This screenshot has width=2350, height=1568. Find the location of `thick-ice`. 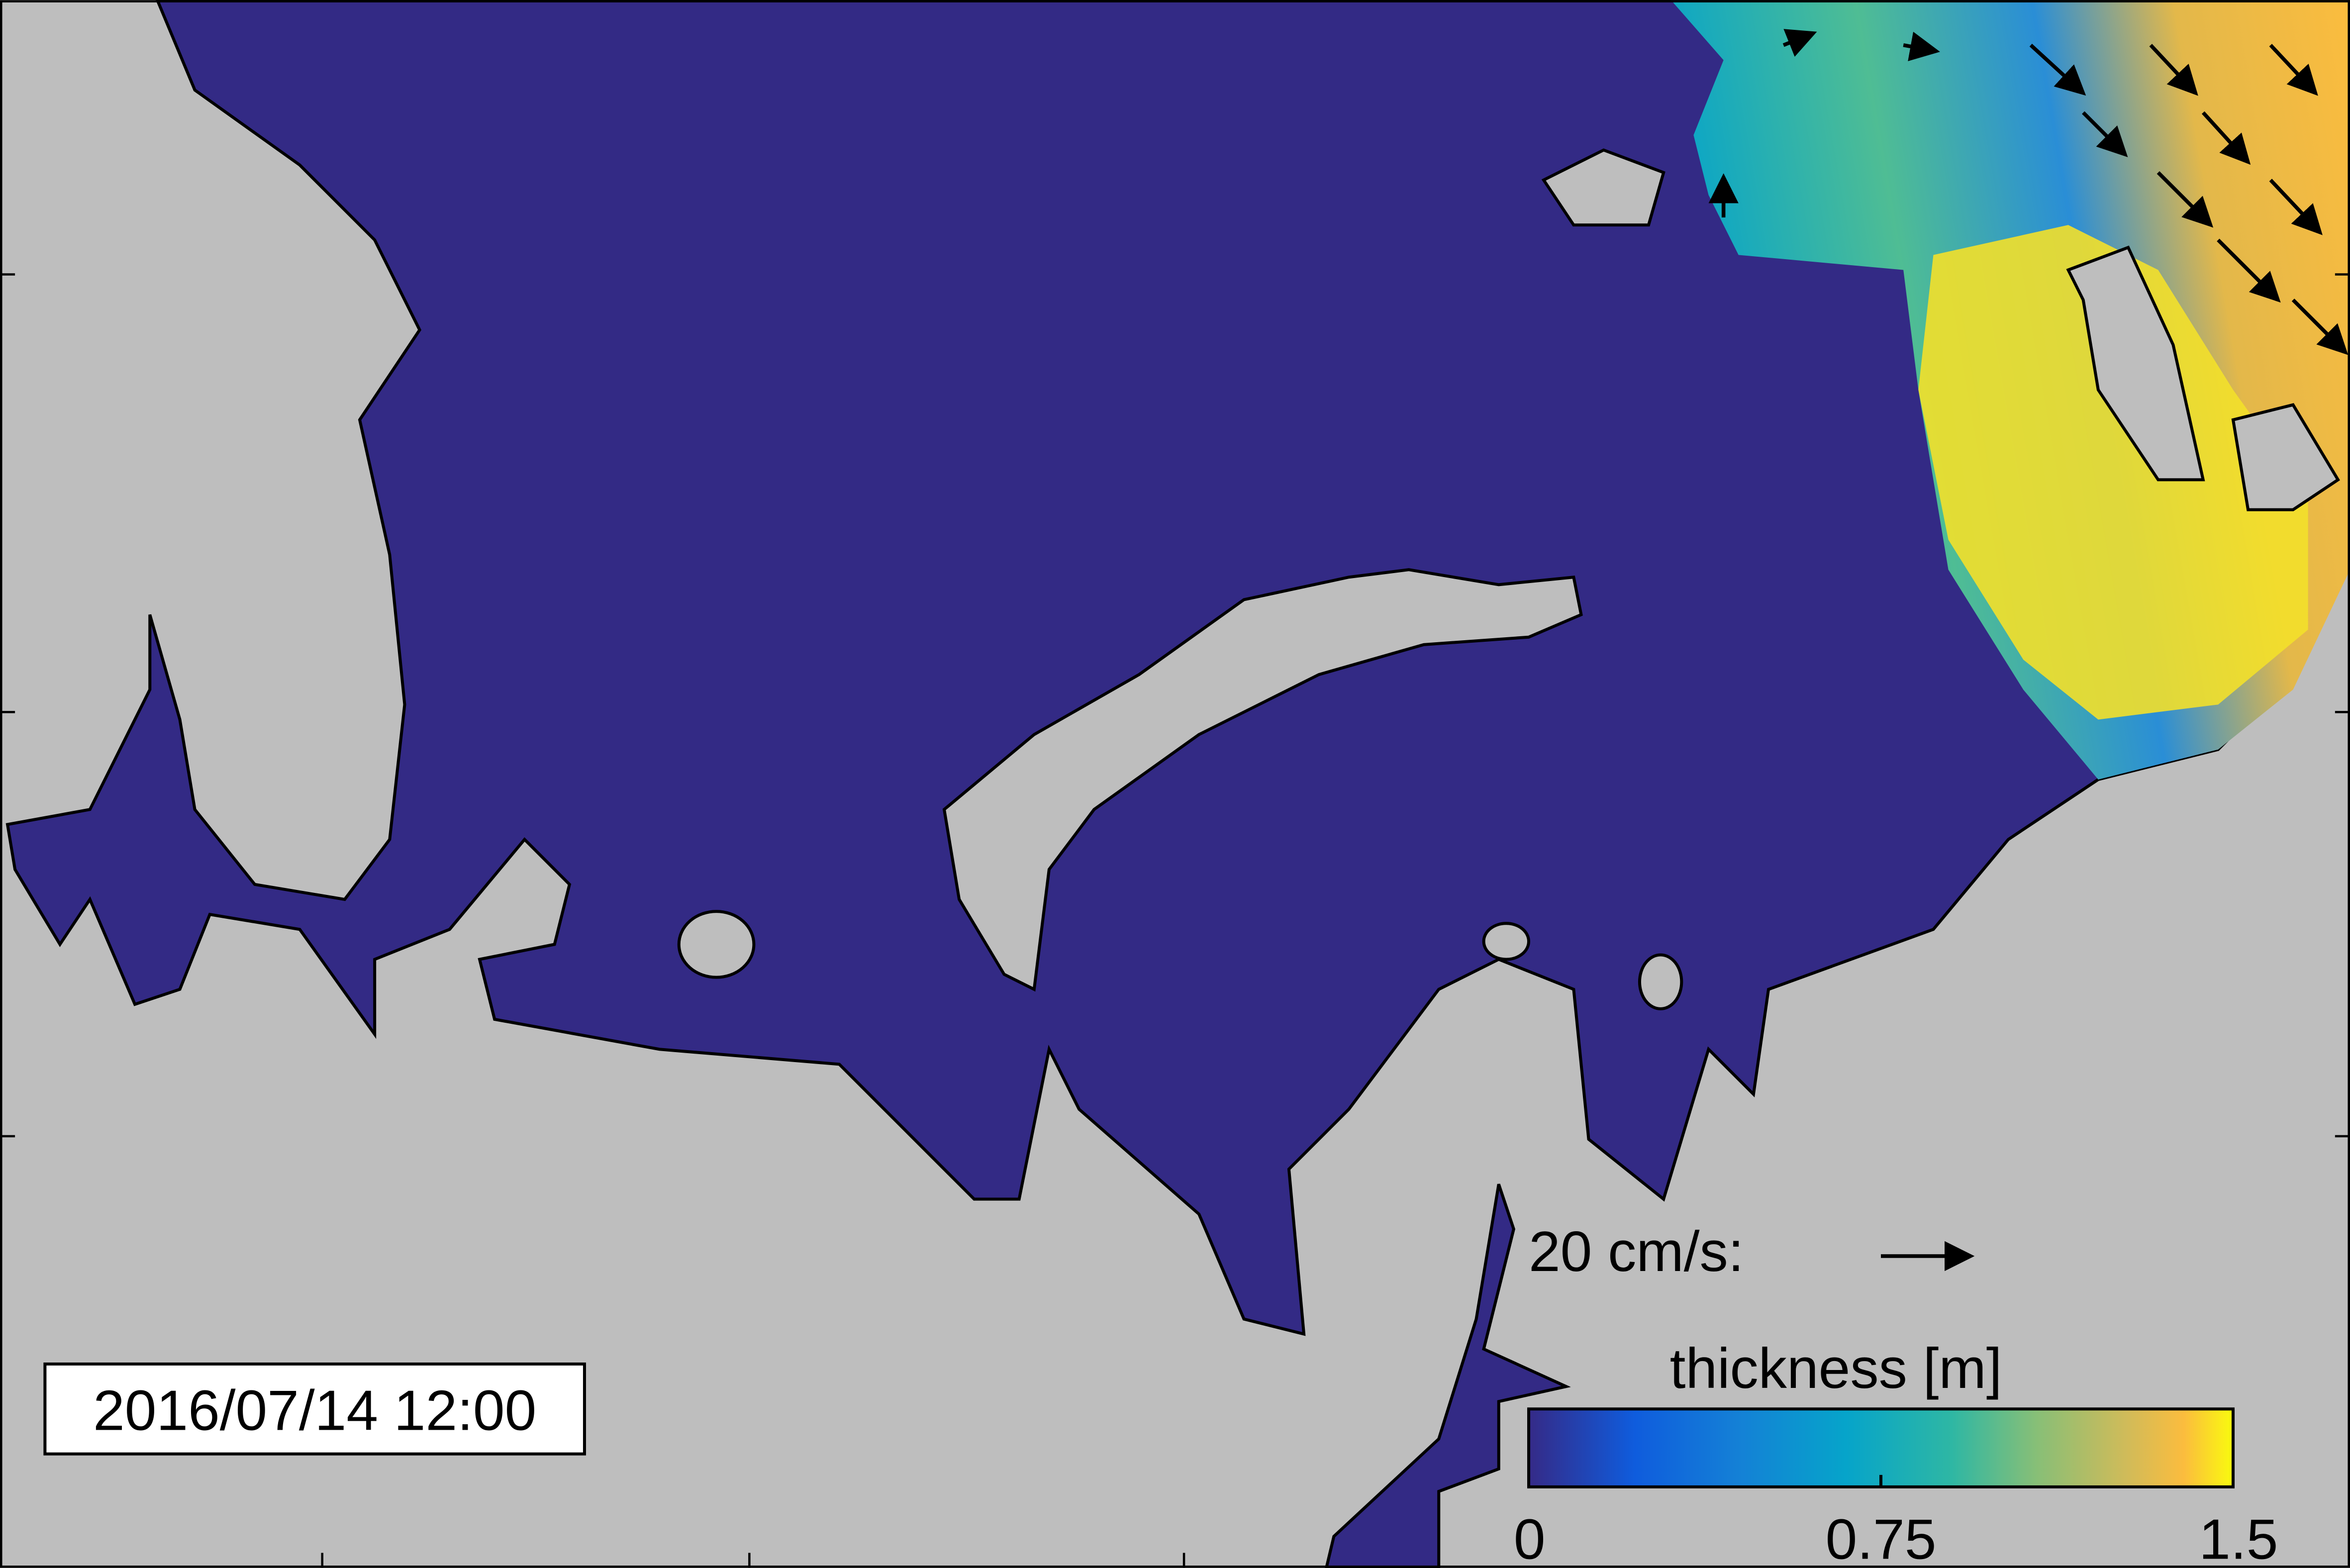

thick-ice is located at coordinates (2113, 472).